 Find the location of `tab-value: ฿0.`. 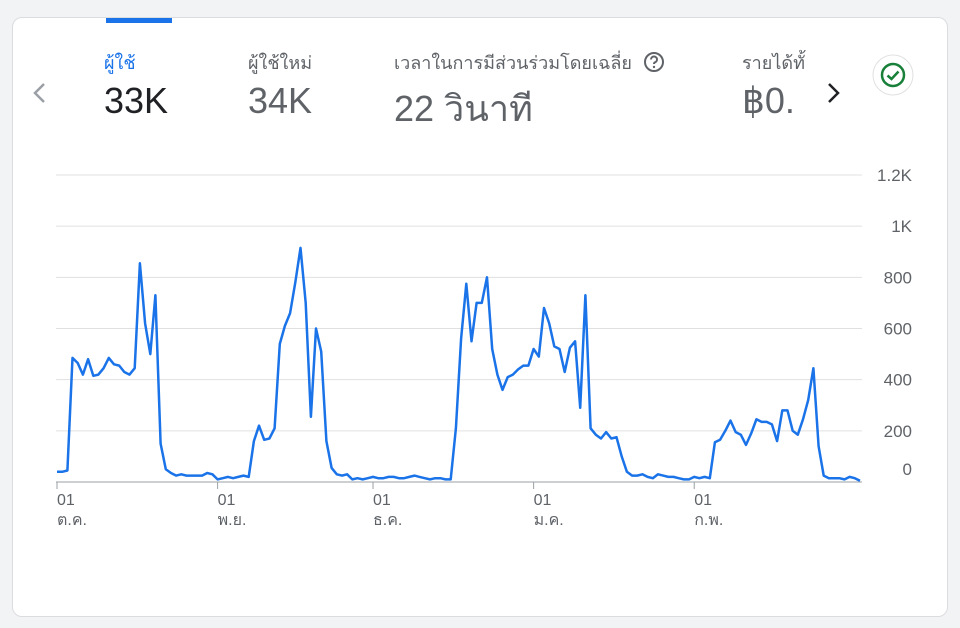

tab-value: ฿0. is located at coordinates (768, 100).